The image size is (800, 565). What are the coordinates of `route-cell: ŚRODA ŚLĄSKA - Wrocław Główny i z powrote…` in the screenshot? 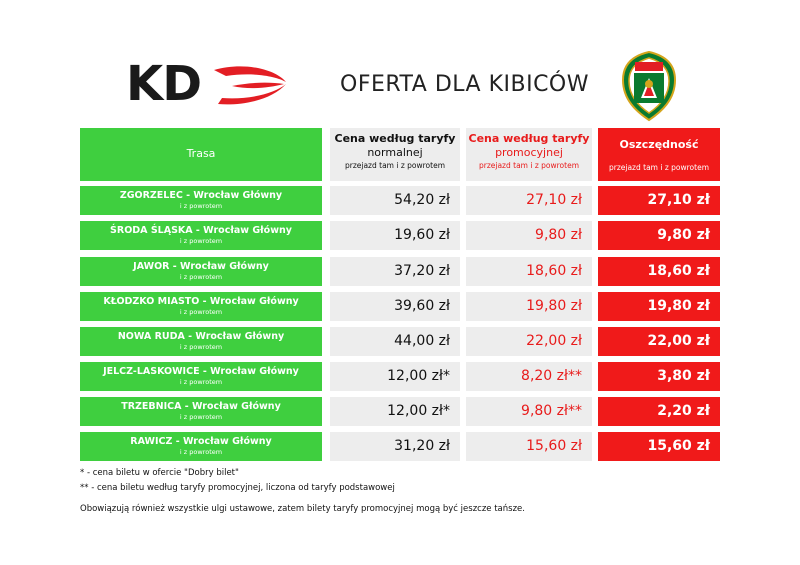 It's located at (201, 235).